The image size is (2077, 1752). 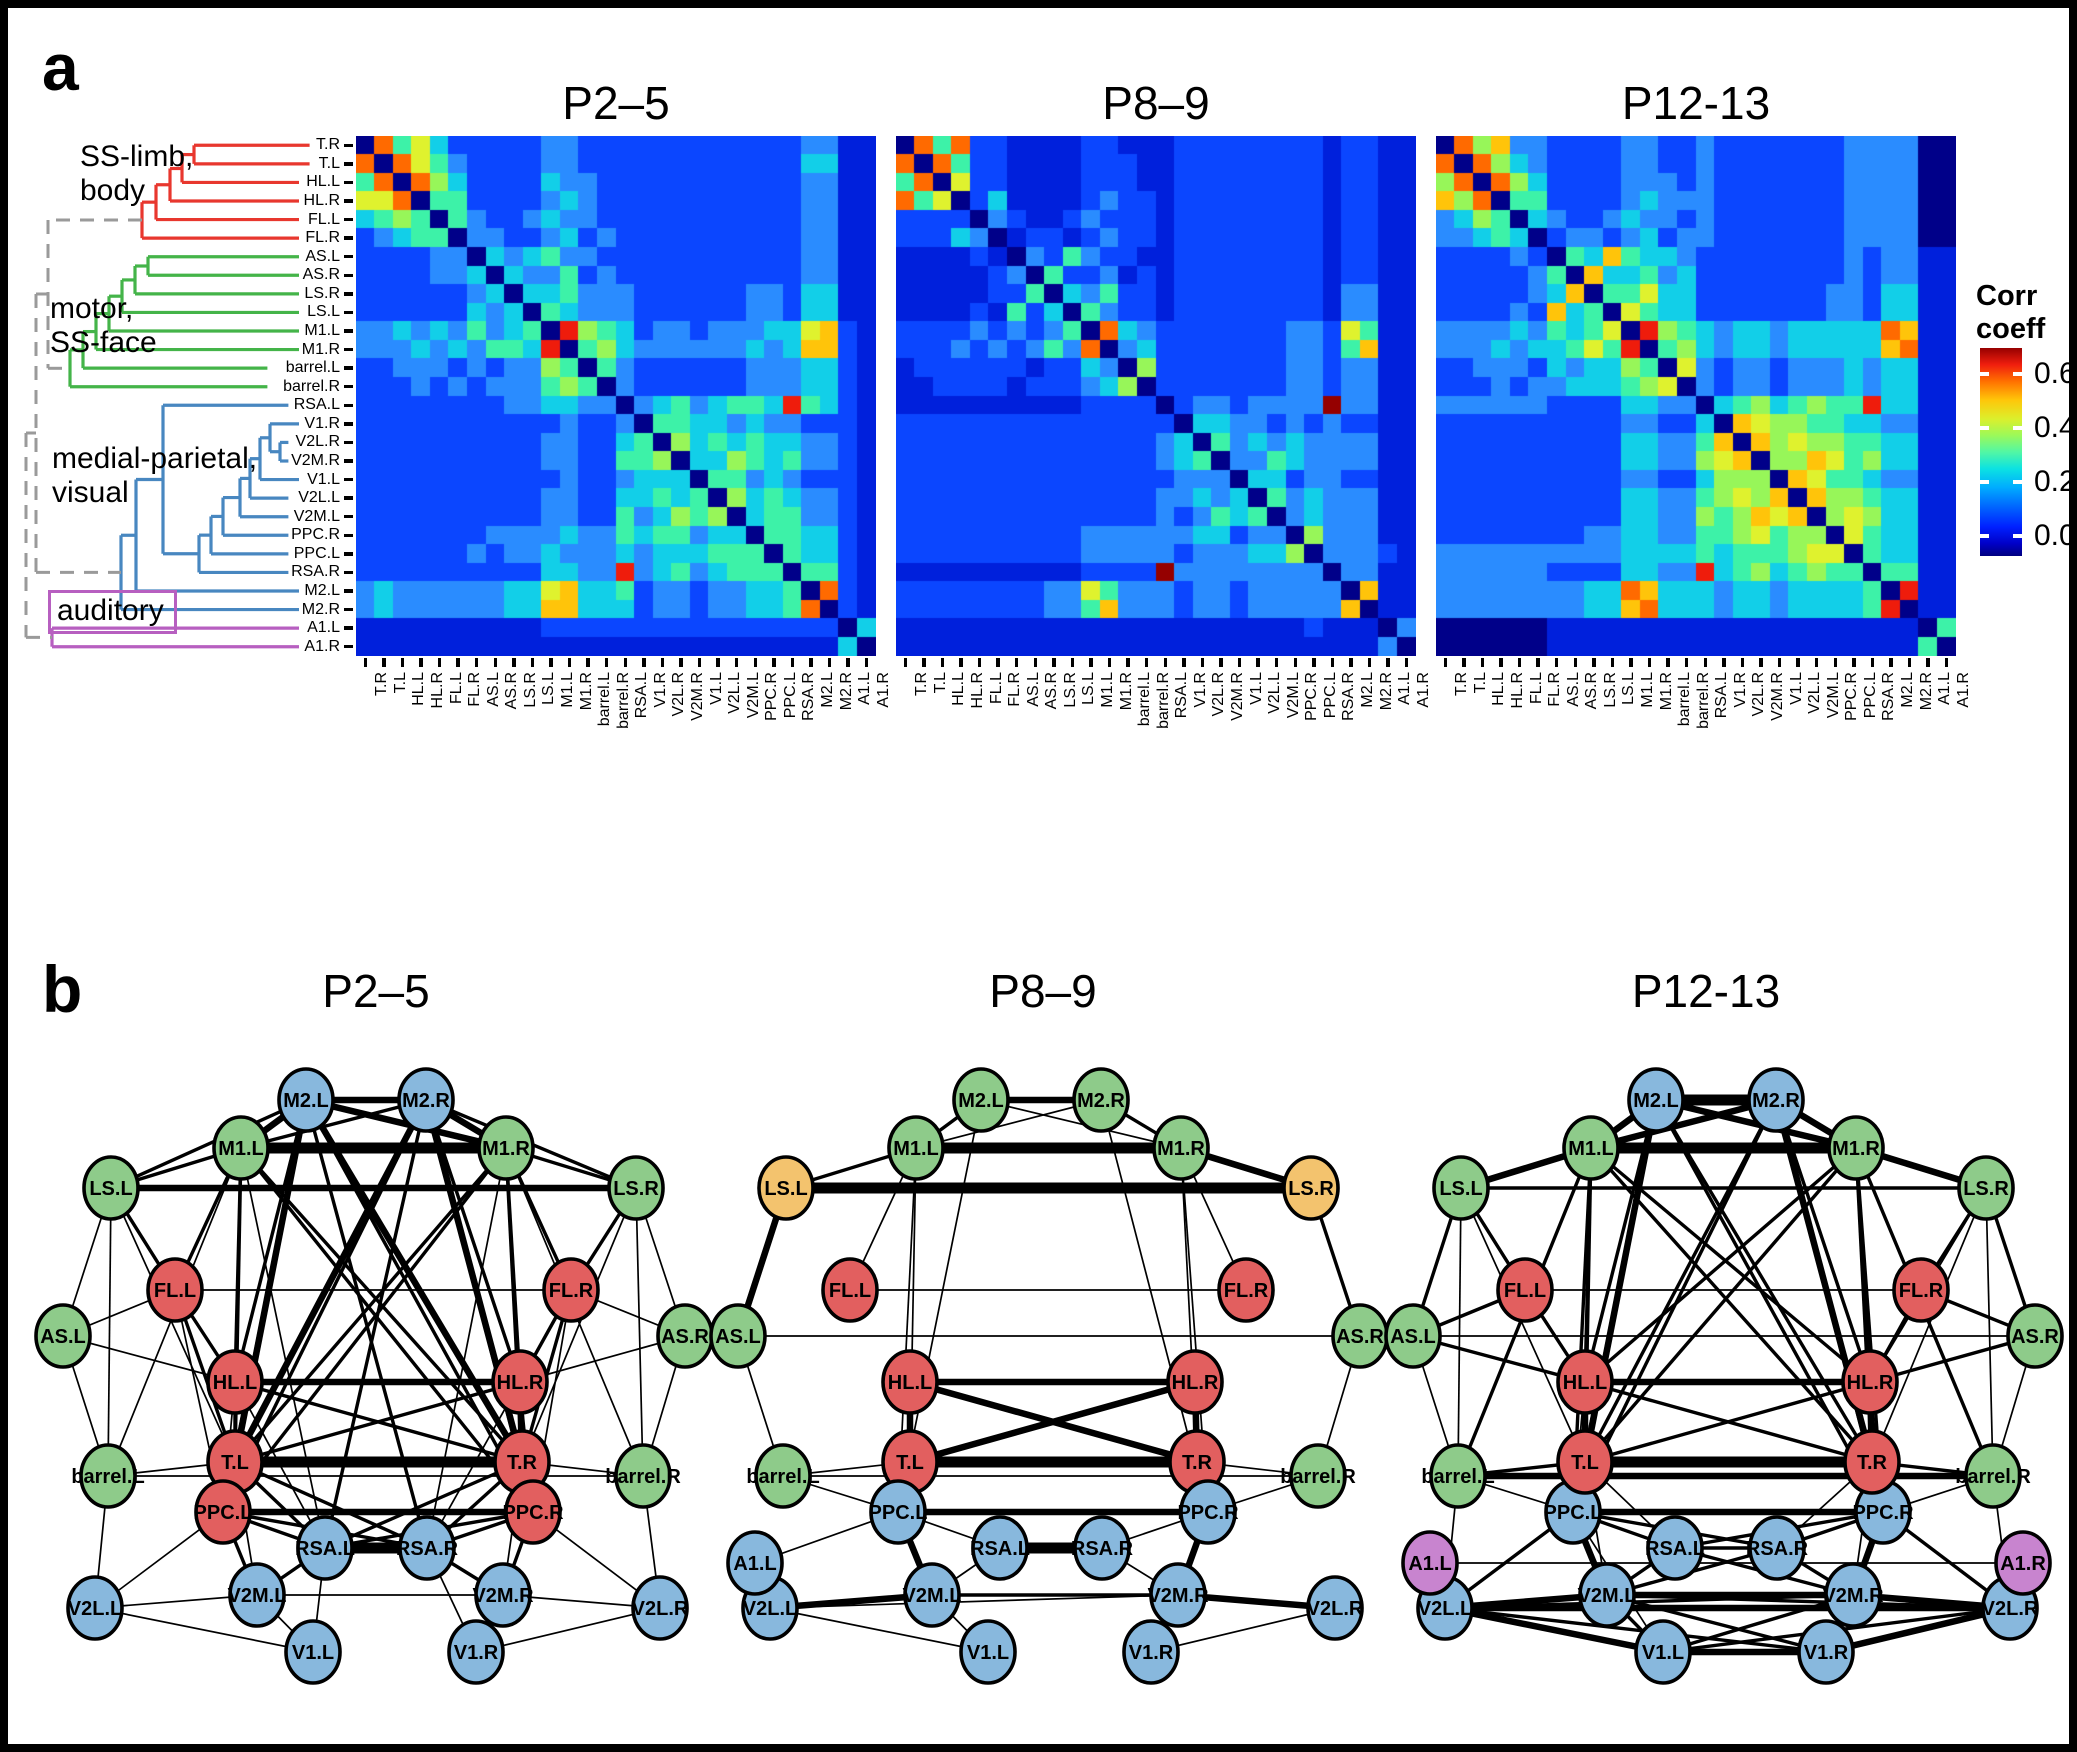 What do you see at coordinates (1675, 1548) in the screenshot?
I see `network-node-RSA.L: RSA.L` at bounding box center [1675, 1548].